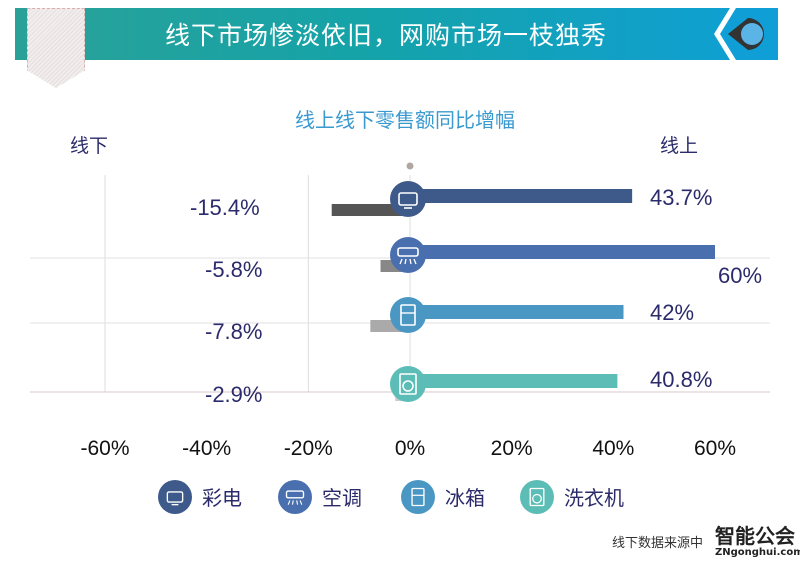 The image size is (800, 580). I want to click on x-tick-label: 20%, so click(512, 448).